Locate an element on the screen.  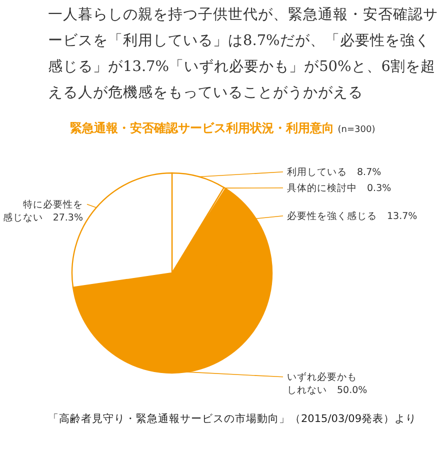
slice-label: 利用している 8.7% is located at coordinates (334, 172).